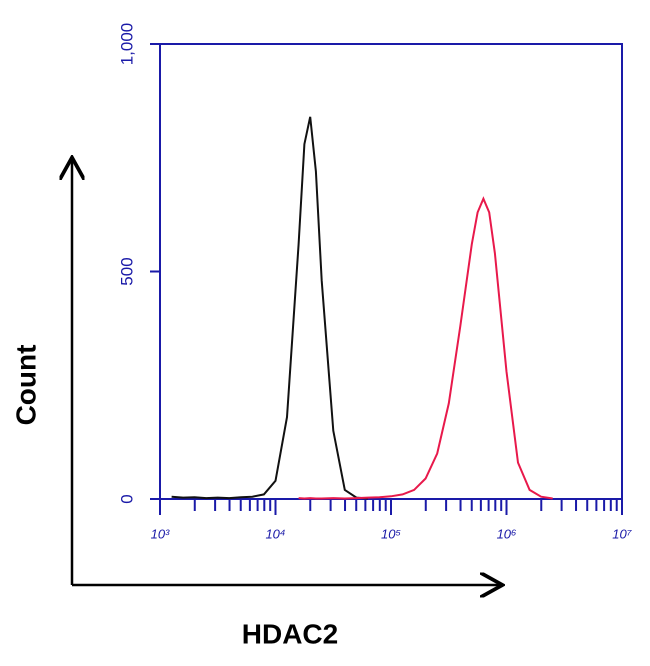  I want to click on x-axis-label: HDAC2, so click(290, 633).